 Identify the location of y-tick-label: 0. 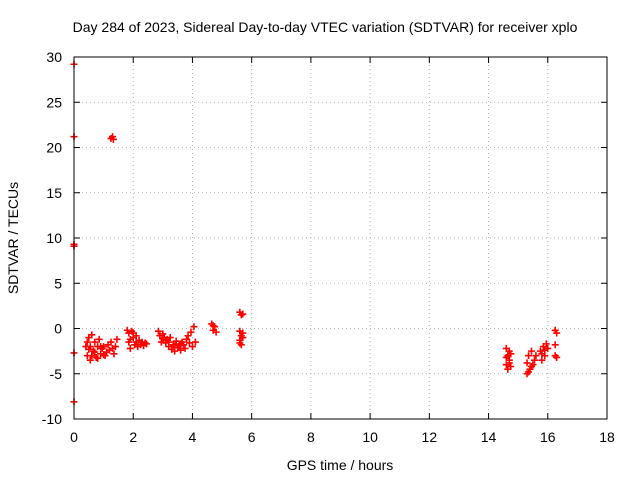
(58, 329).